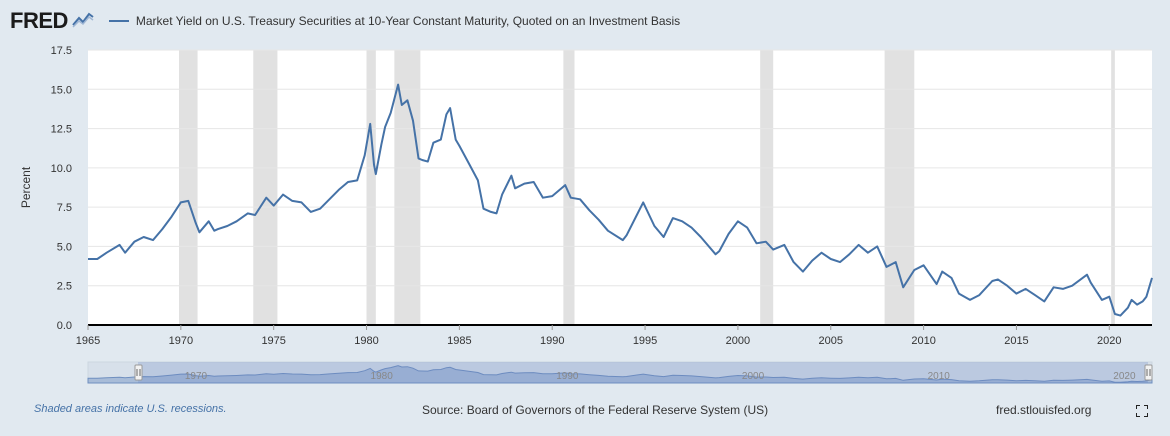  Describe the element at coordinates (118, 21) in the screenshot. I see `legend-swatch` at that location.